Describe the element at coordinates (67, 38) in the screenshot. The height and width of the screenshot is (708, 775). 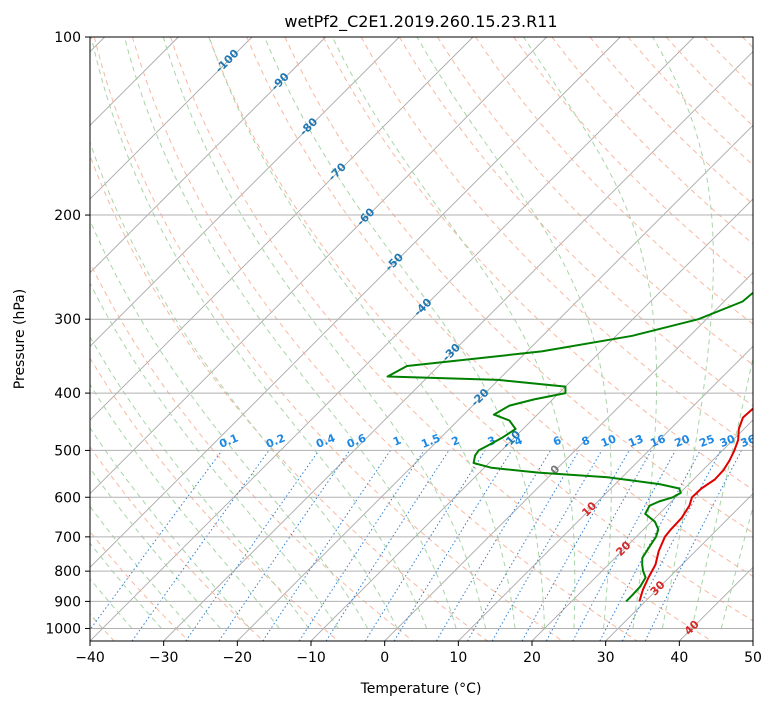
I see `y-tick-label: 100` at that location.